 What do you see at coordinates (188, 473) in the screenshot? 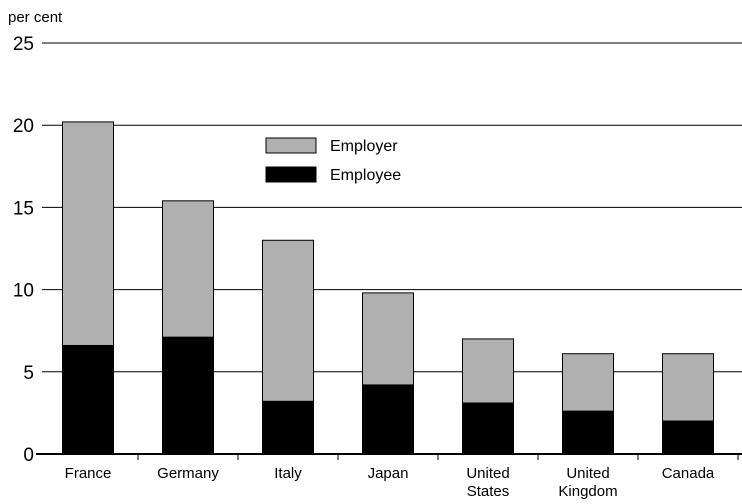
I see `category-label: Germany` at bounding box center [188, 473].